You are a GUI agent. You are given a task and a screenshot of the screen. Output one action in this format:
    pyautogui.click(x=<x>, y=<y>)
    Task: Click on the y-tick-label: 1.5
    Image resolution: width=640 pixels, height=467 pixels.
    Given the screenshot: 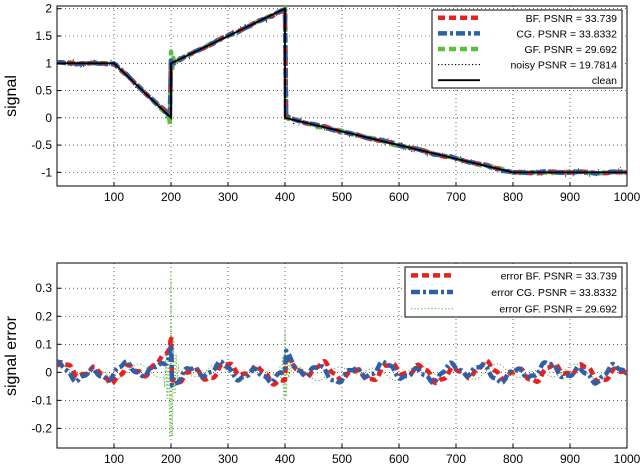 What is the action you would take?
    pyautogui.click(x=43, y=36)
    